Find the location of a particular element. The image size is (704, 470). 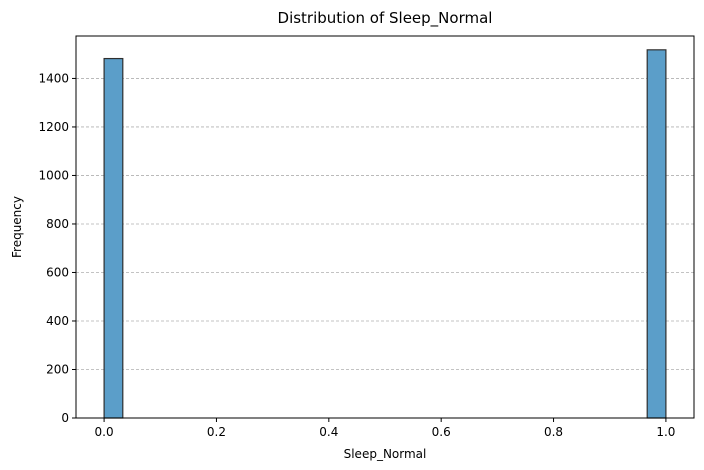

y-tick-label: 1400 is located at coordinates (53, 78).